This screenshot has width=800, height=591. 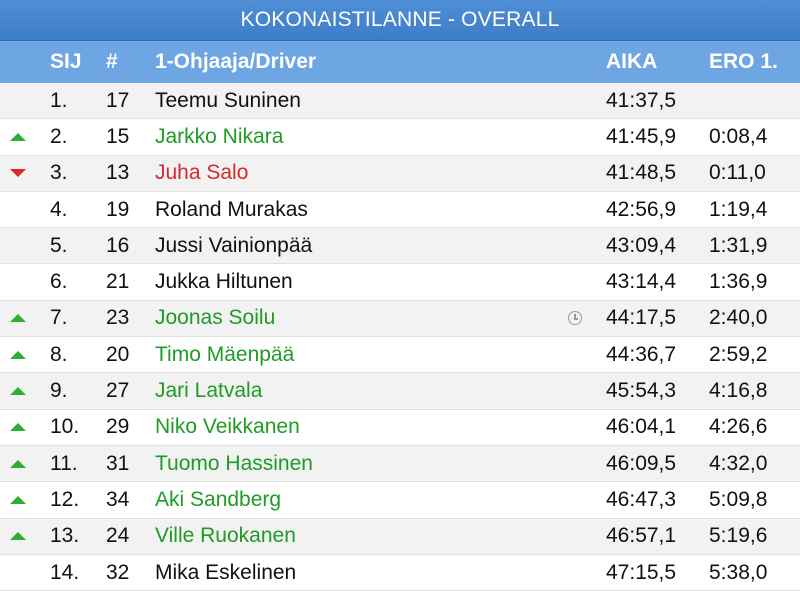 What do you see at coordinates (400, 355) in the screenshot?
I see `table-row: 8. 20 Timo Mäenpää 44:36,7 2:59,2` at bounding box center [400, 355].